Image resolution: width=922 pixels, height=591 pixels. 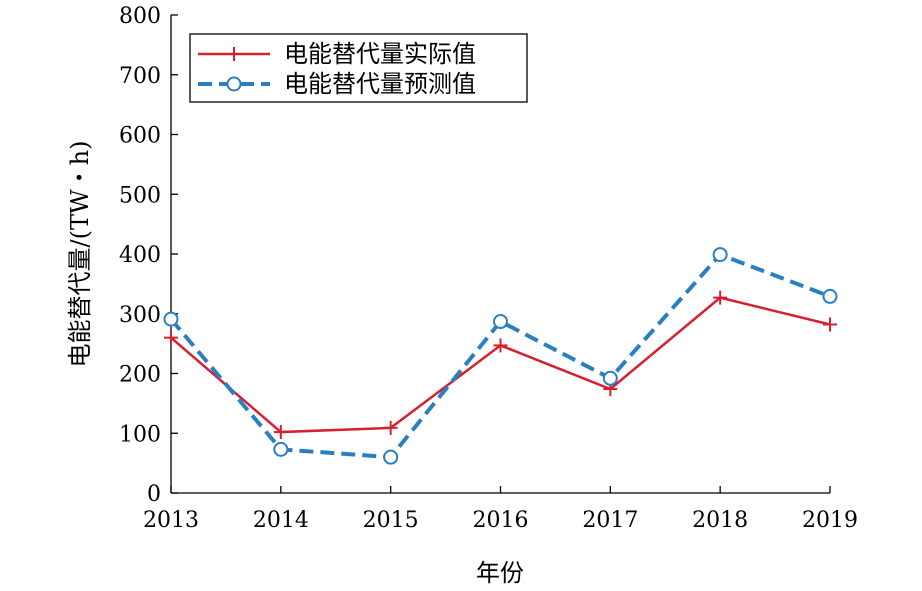 What do you see at coordinates (140, 375) in the screenshot?
I see `y-tick-label: 200` at bounding box center [140, 375].